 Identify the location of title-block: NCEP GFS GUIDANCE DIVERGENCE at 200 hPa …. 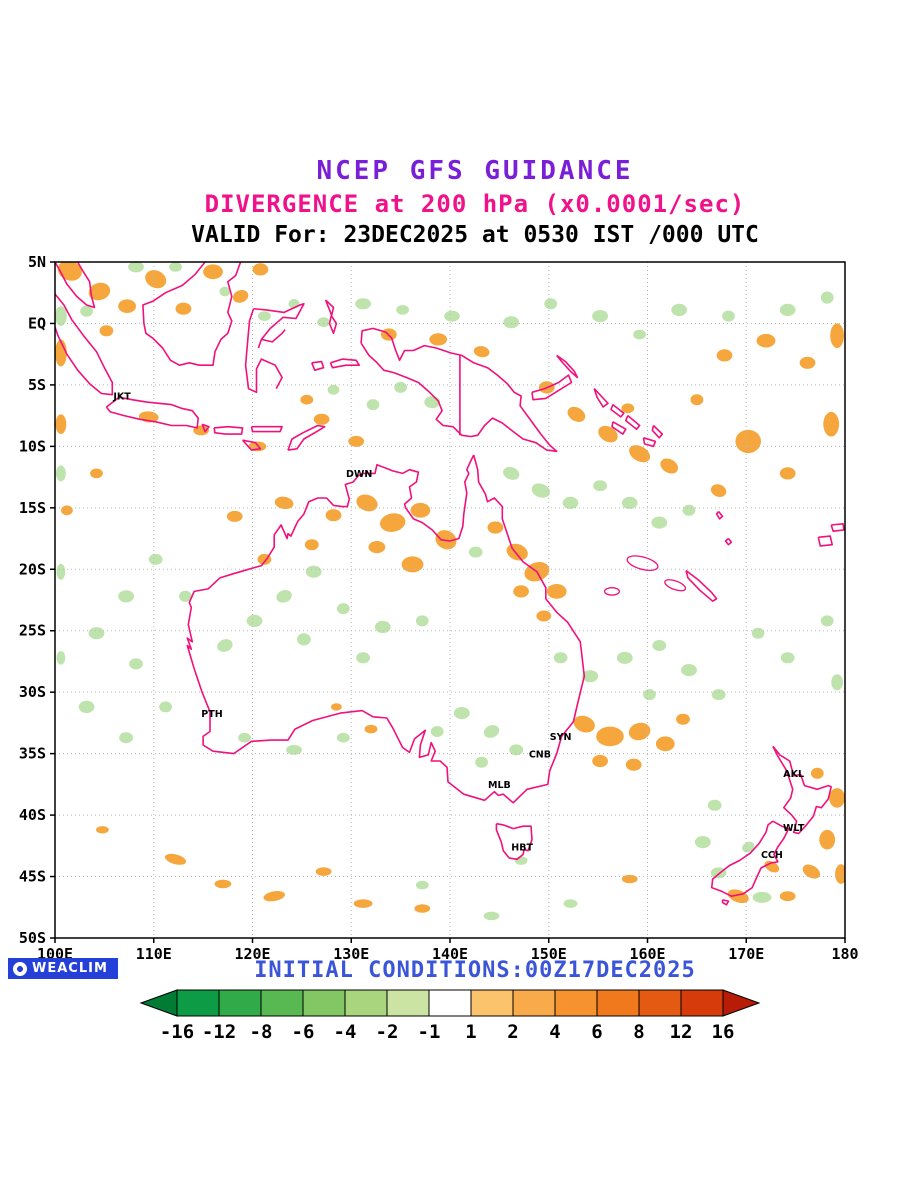
(475, 202).